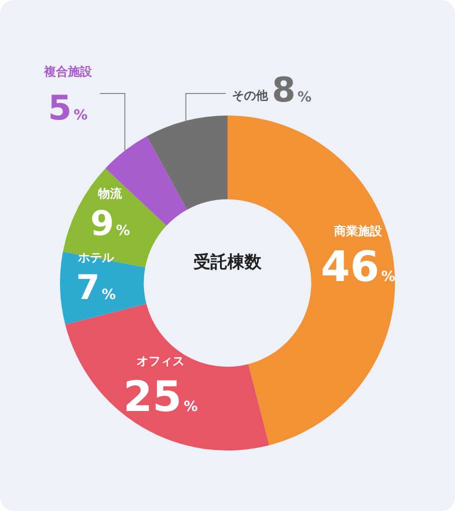 The image size is (455, 511). What do you see at coordinates (110, 193) in the screenshot?
I see `slice-label: 物流` at bounding box center [110, 193].